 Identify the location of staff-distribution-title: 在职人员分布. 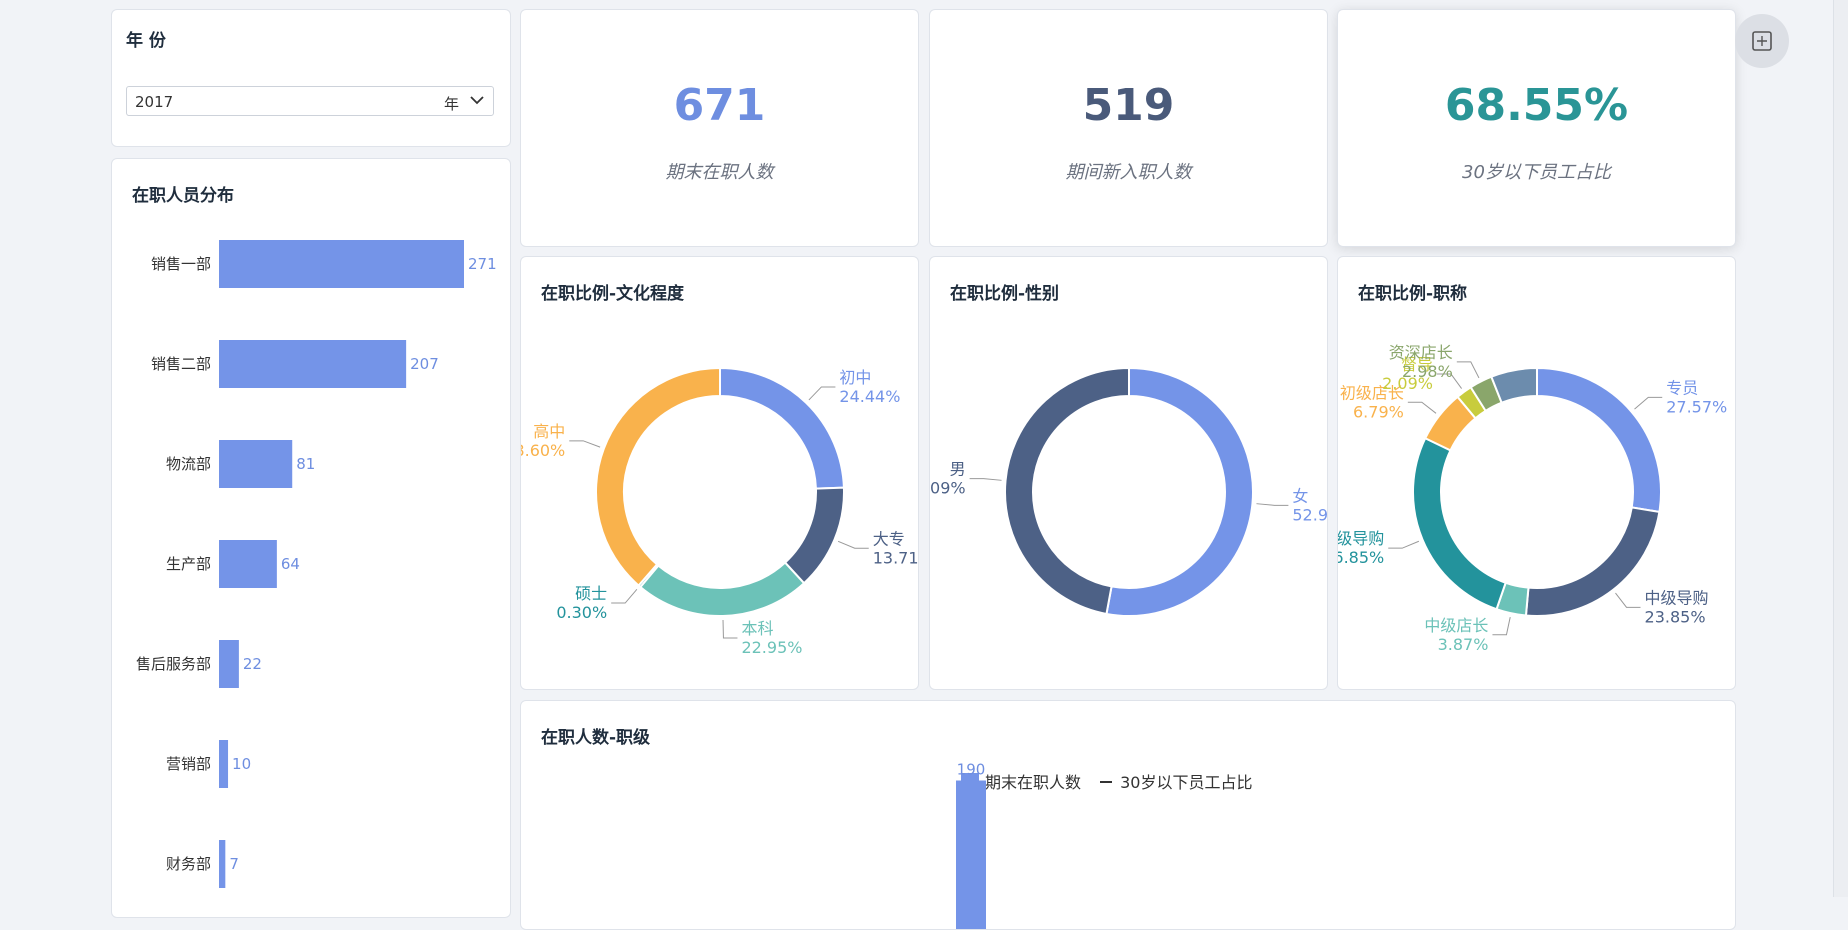
(183, 196).